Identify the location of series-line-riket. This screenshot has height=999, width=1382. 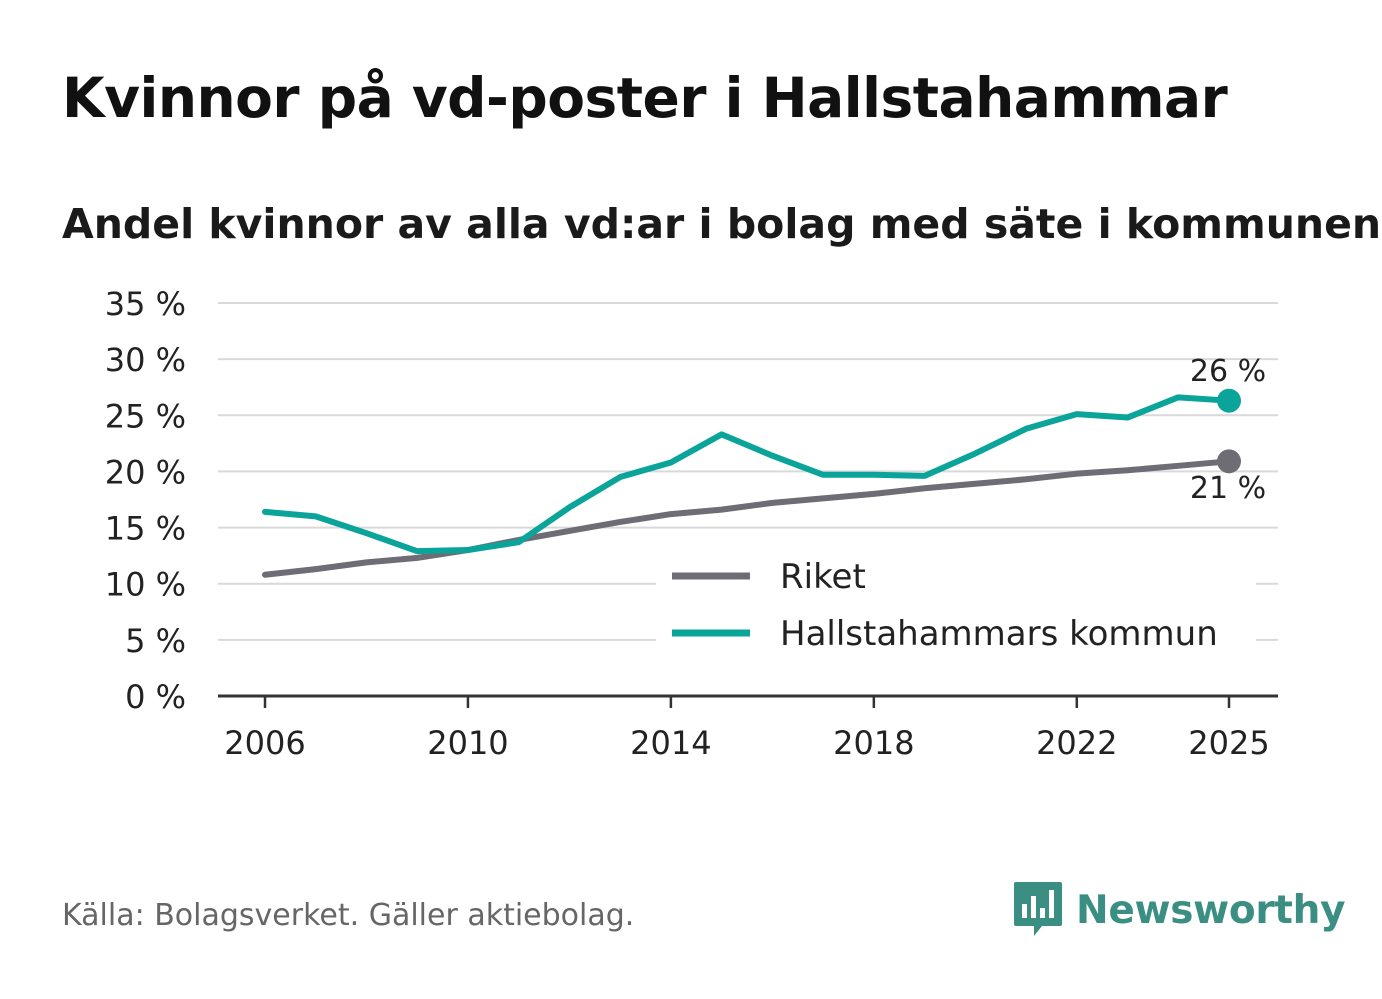
(747, 518).